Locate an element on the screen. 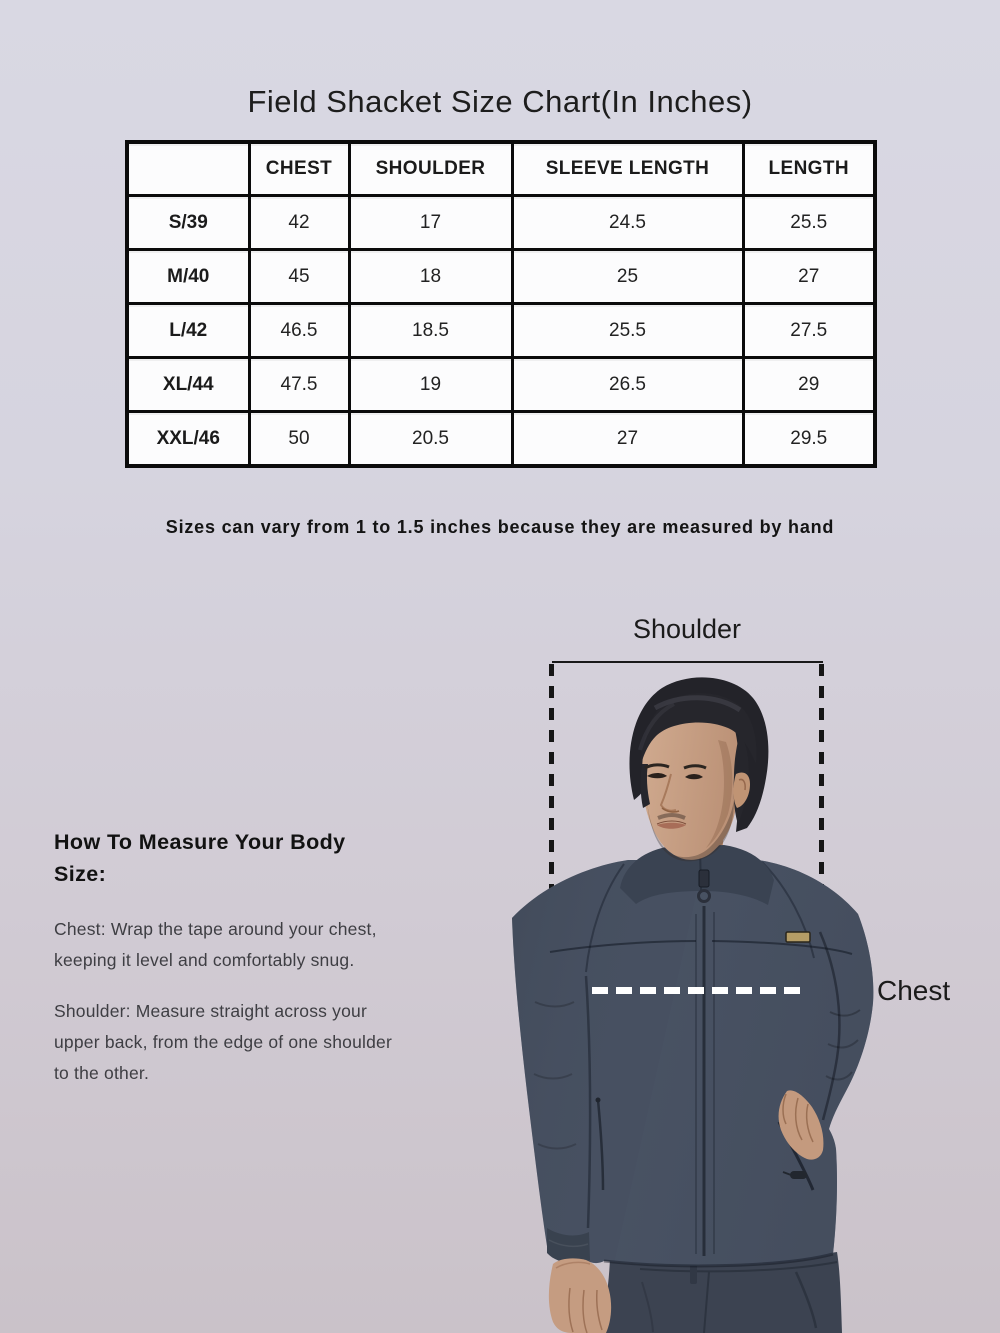  table-row: XXL/46 50 20.5 27 29.5 is located at coordinates (501, 439).